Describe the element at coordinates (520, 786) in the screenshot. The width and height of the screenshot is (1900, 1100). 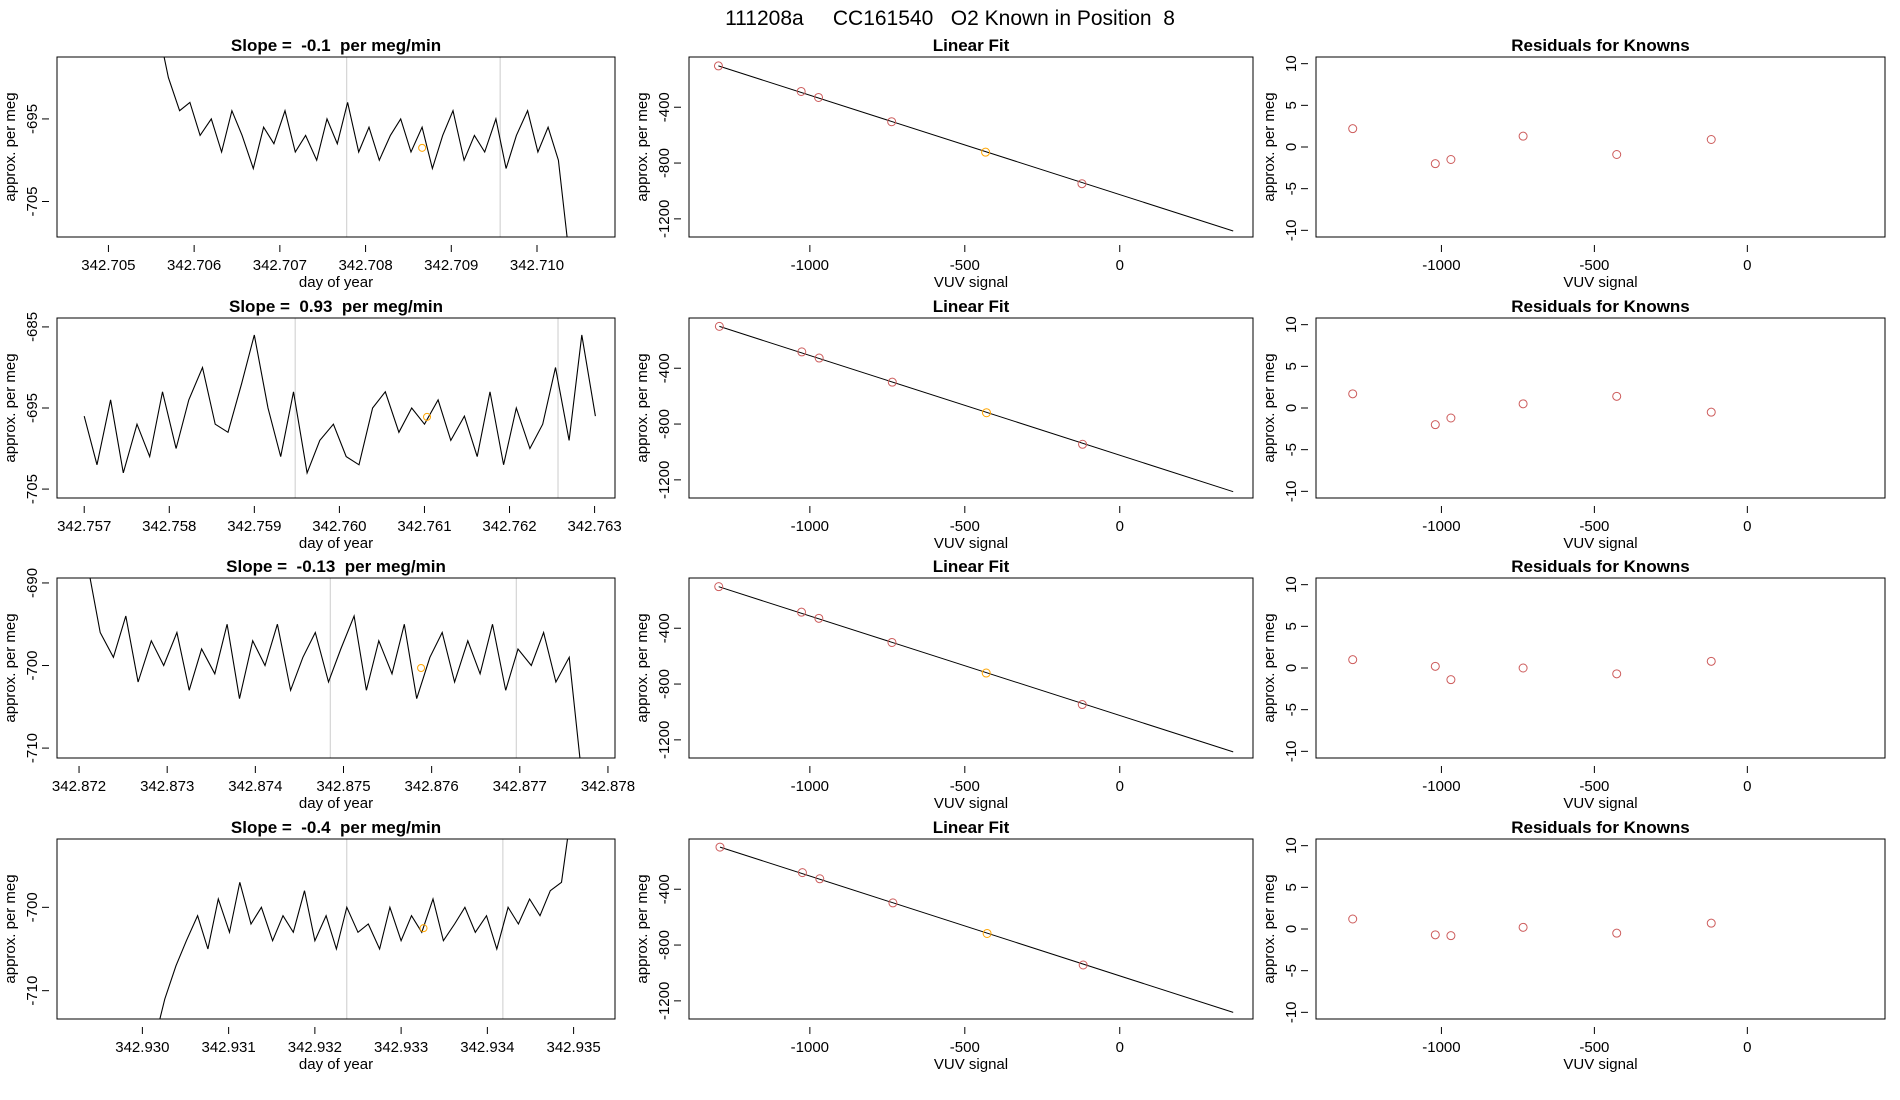
I see `x-tick-label: 342.877` at that location.